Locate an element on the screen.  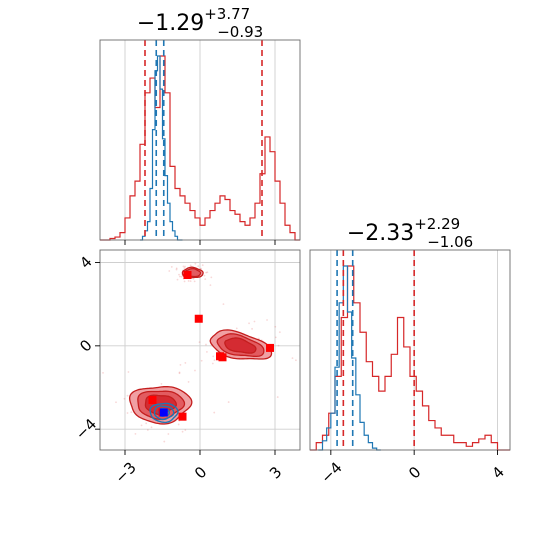
x-tick-label: 3 is located at coordinates (275, 472).